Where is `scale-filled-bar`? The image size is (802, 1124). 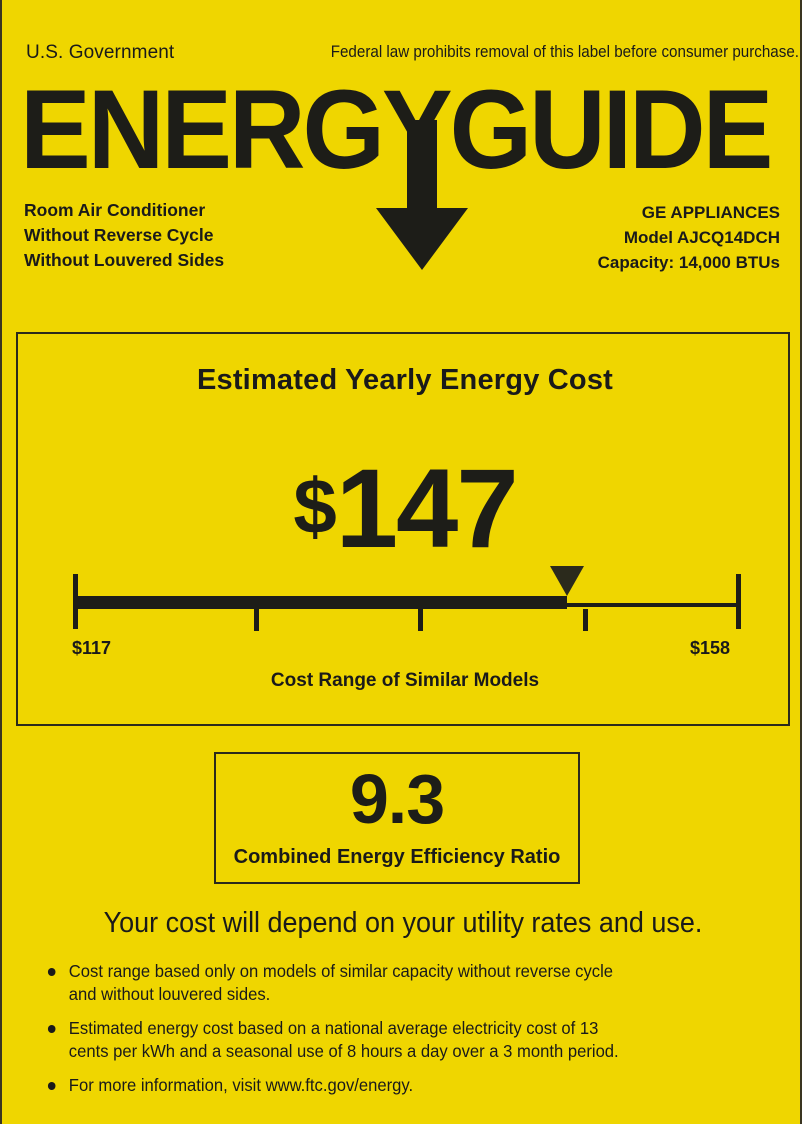
scale-filled-bar is located at coordinates (320, 602).